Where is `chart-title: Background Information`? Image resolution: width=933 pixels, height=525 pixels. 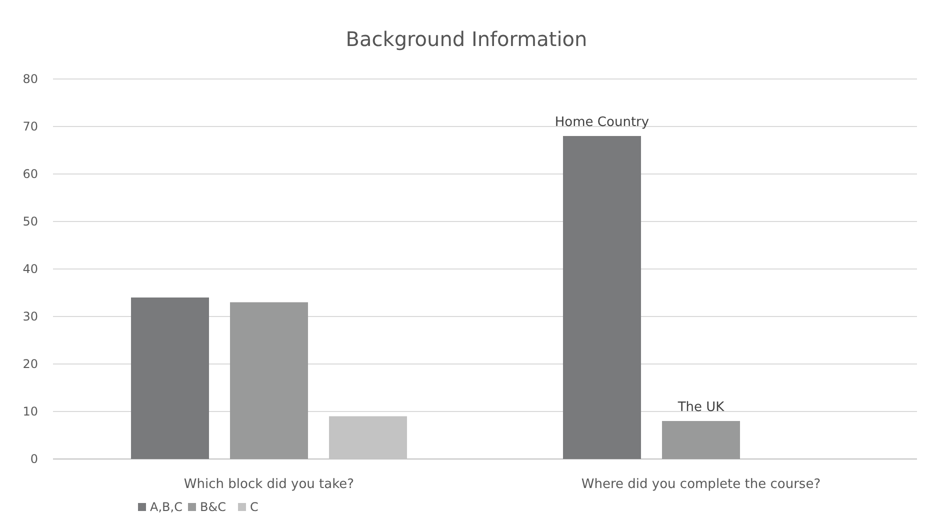 chart-title: Background Information is located at coordinates (467, 39).